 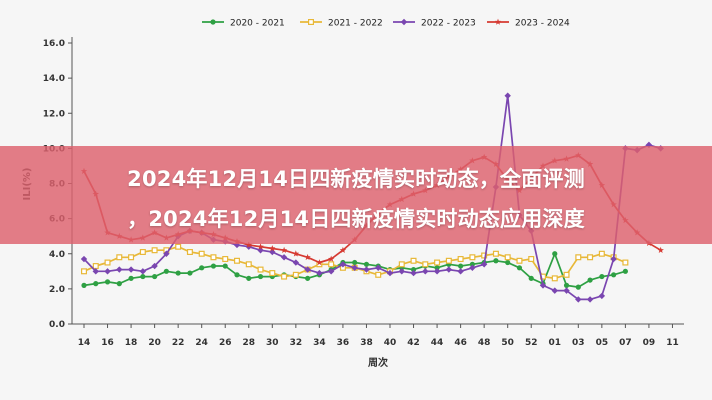 I want to click on x-tick-label: 22, so click(x=178, y=343).